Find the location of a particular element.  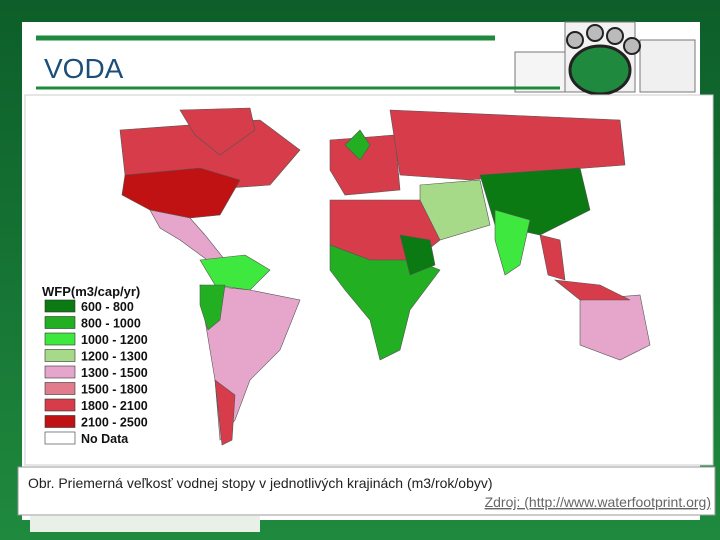

legend-label: 2100 - 2500 is located at coordinates (114, 423).